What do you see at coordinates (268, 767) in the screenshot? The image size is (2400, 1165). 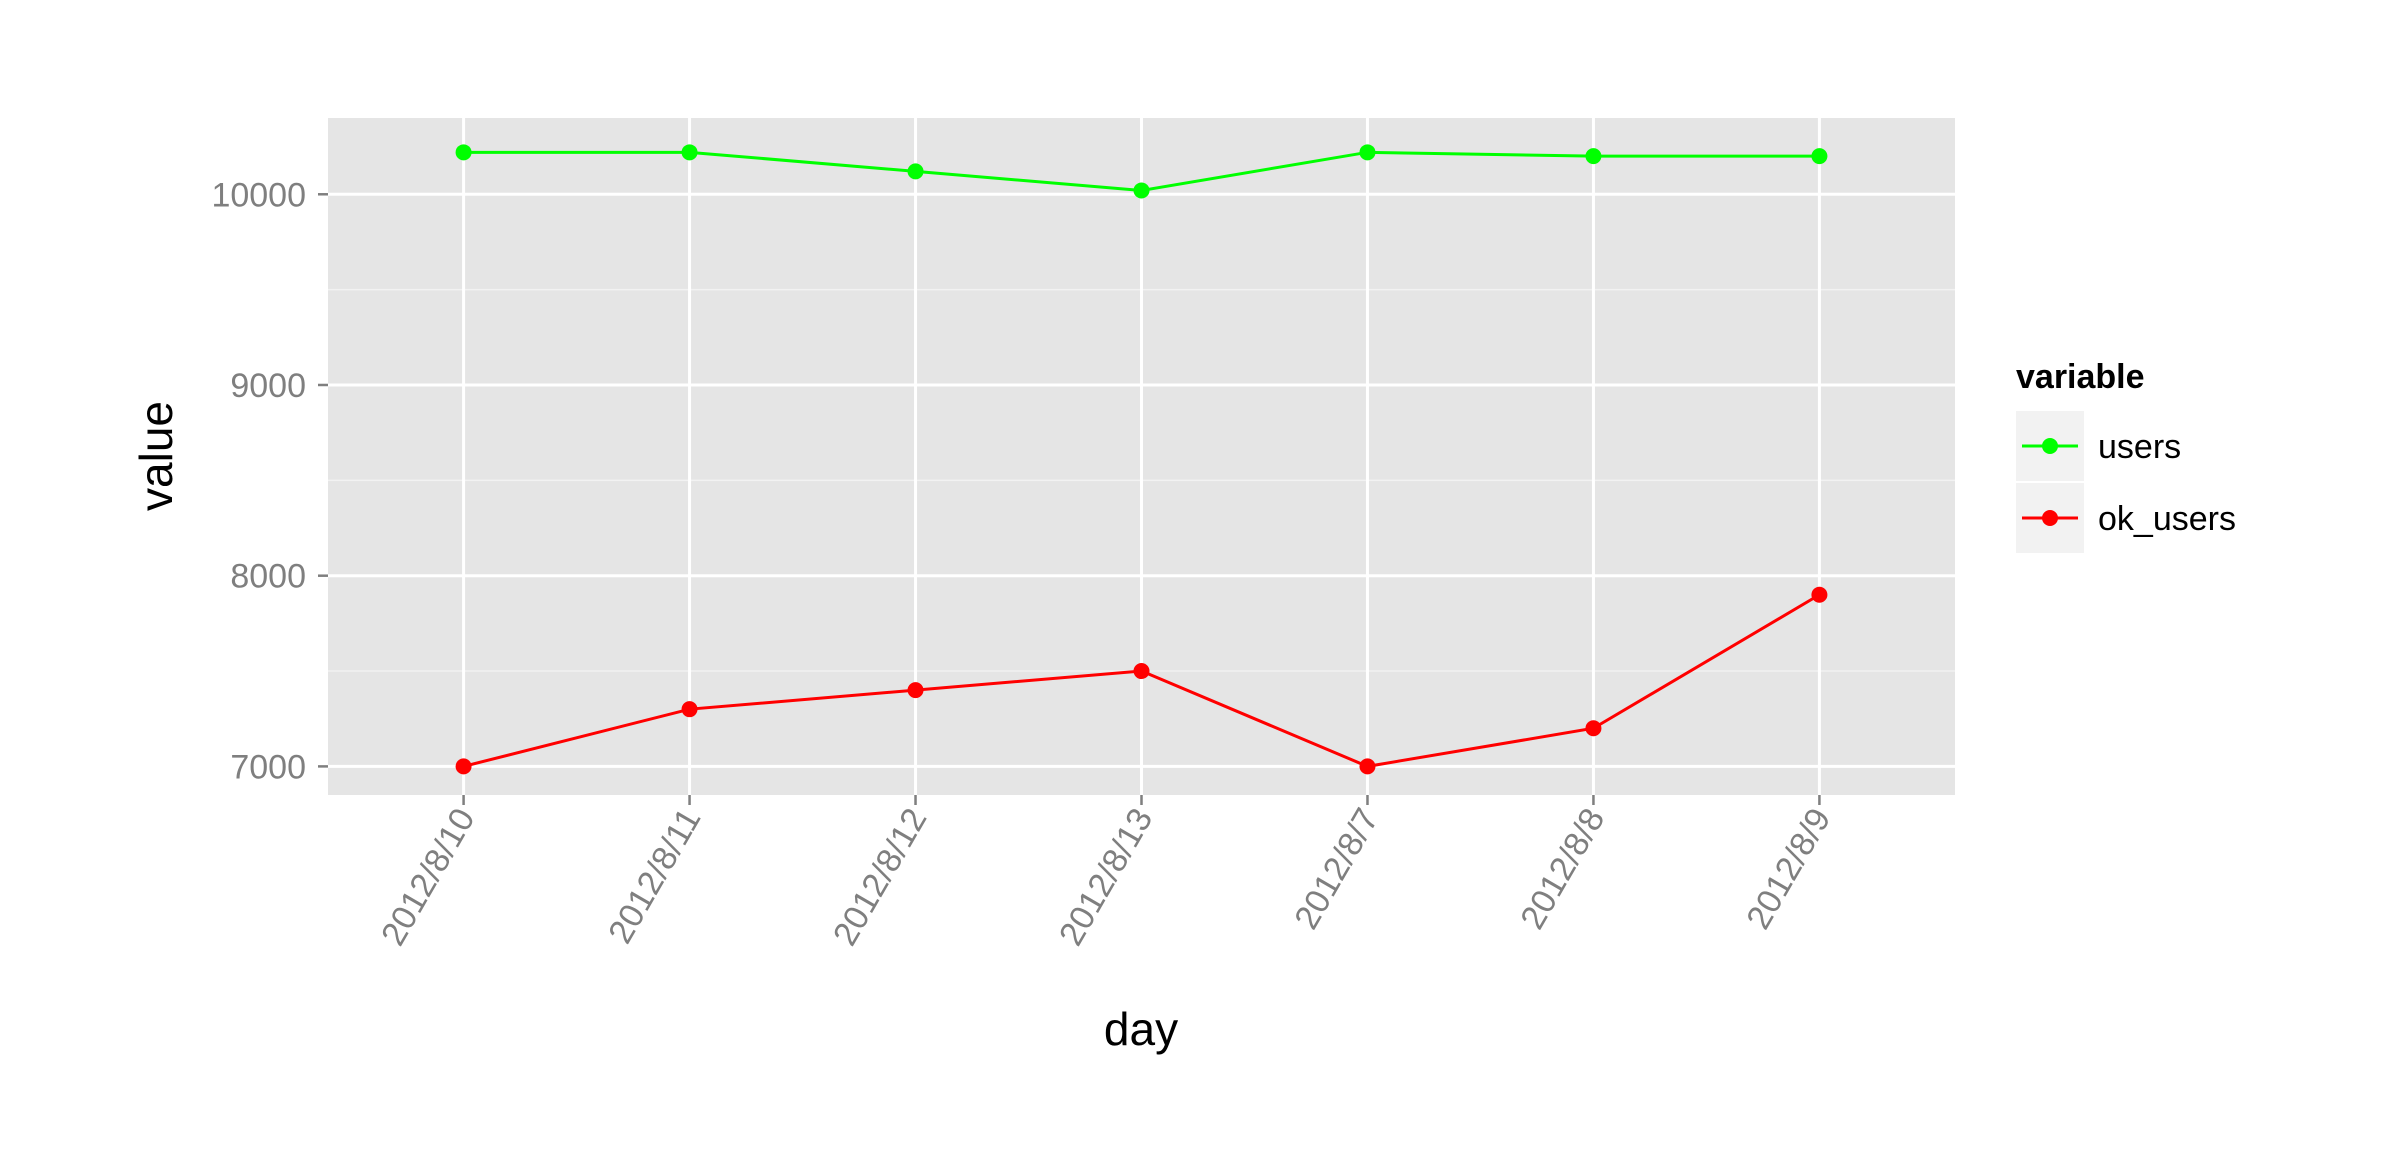 I see `y-tick-label: 7000` at bounding box center [268, 767].